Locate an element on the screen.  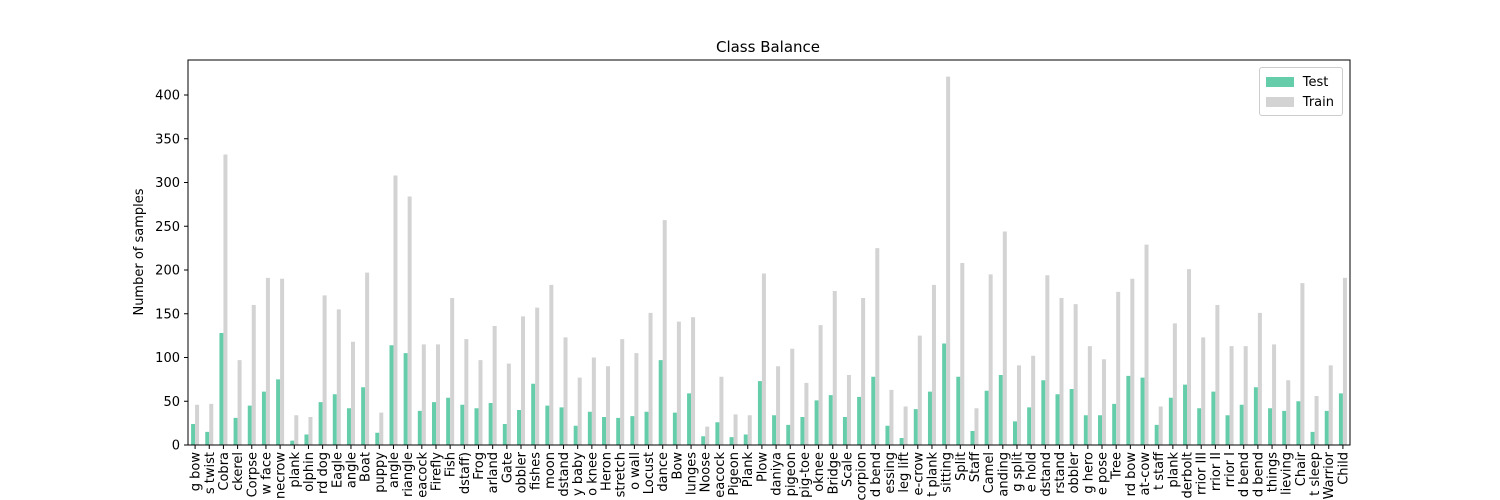
x-tick-label: daniya is located at coordinates (777, 474).